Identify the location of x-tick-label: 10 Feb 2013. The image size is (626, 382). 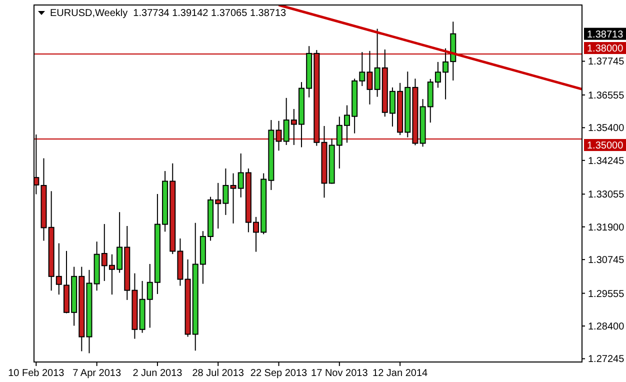
(36, 373).